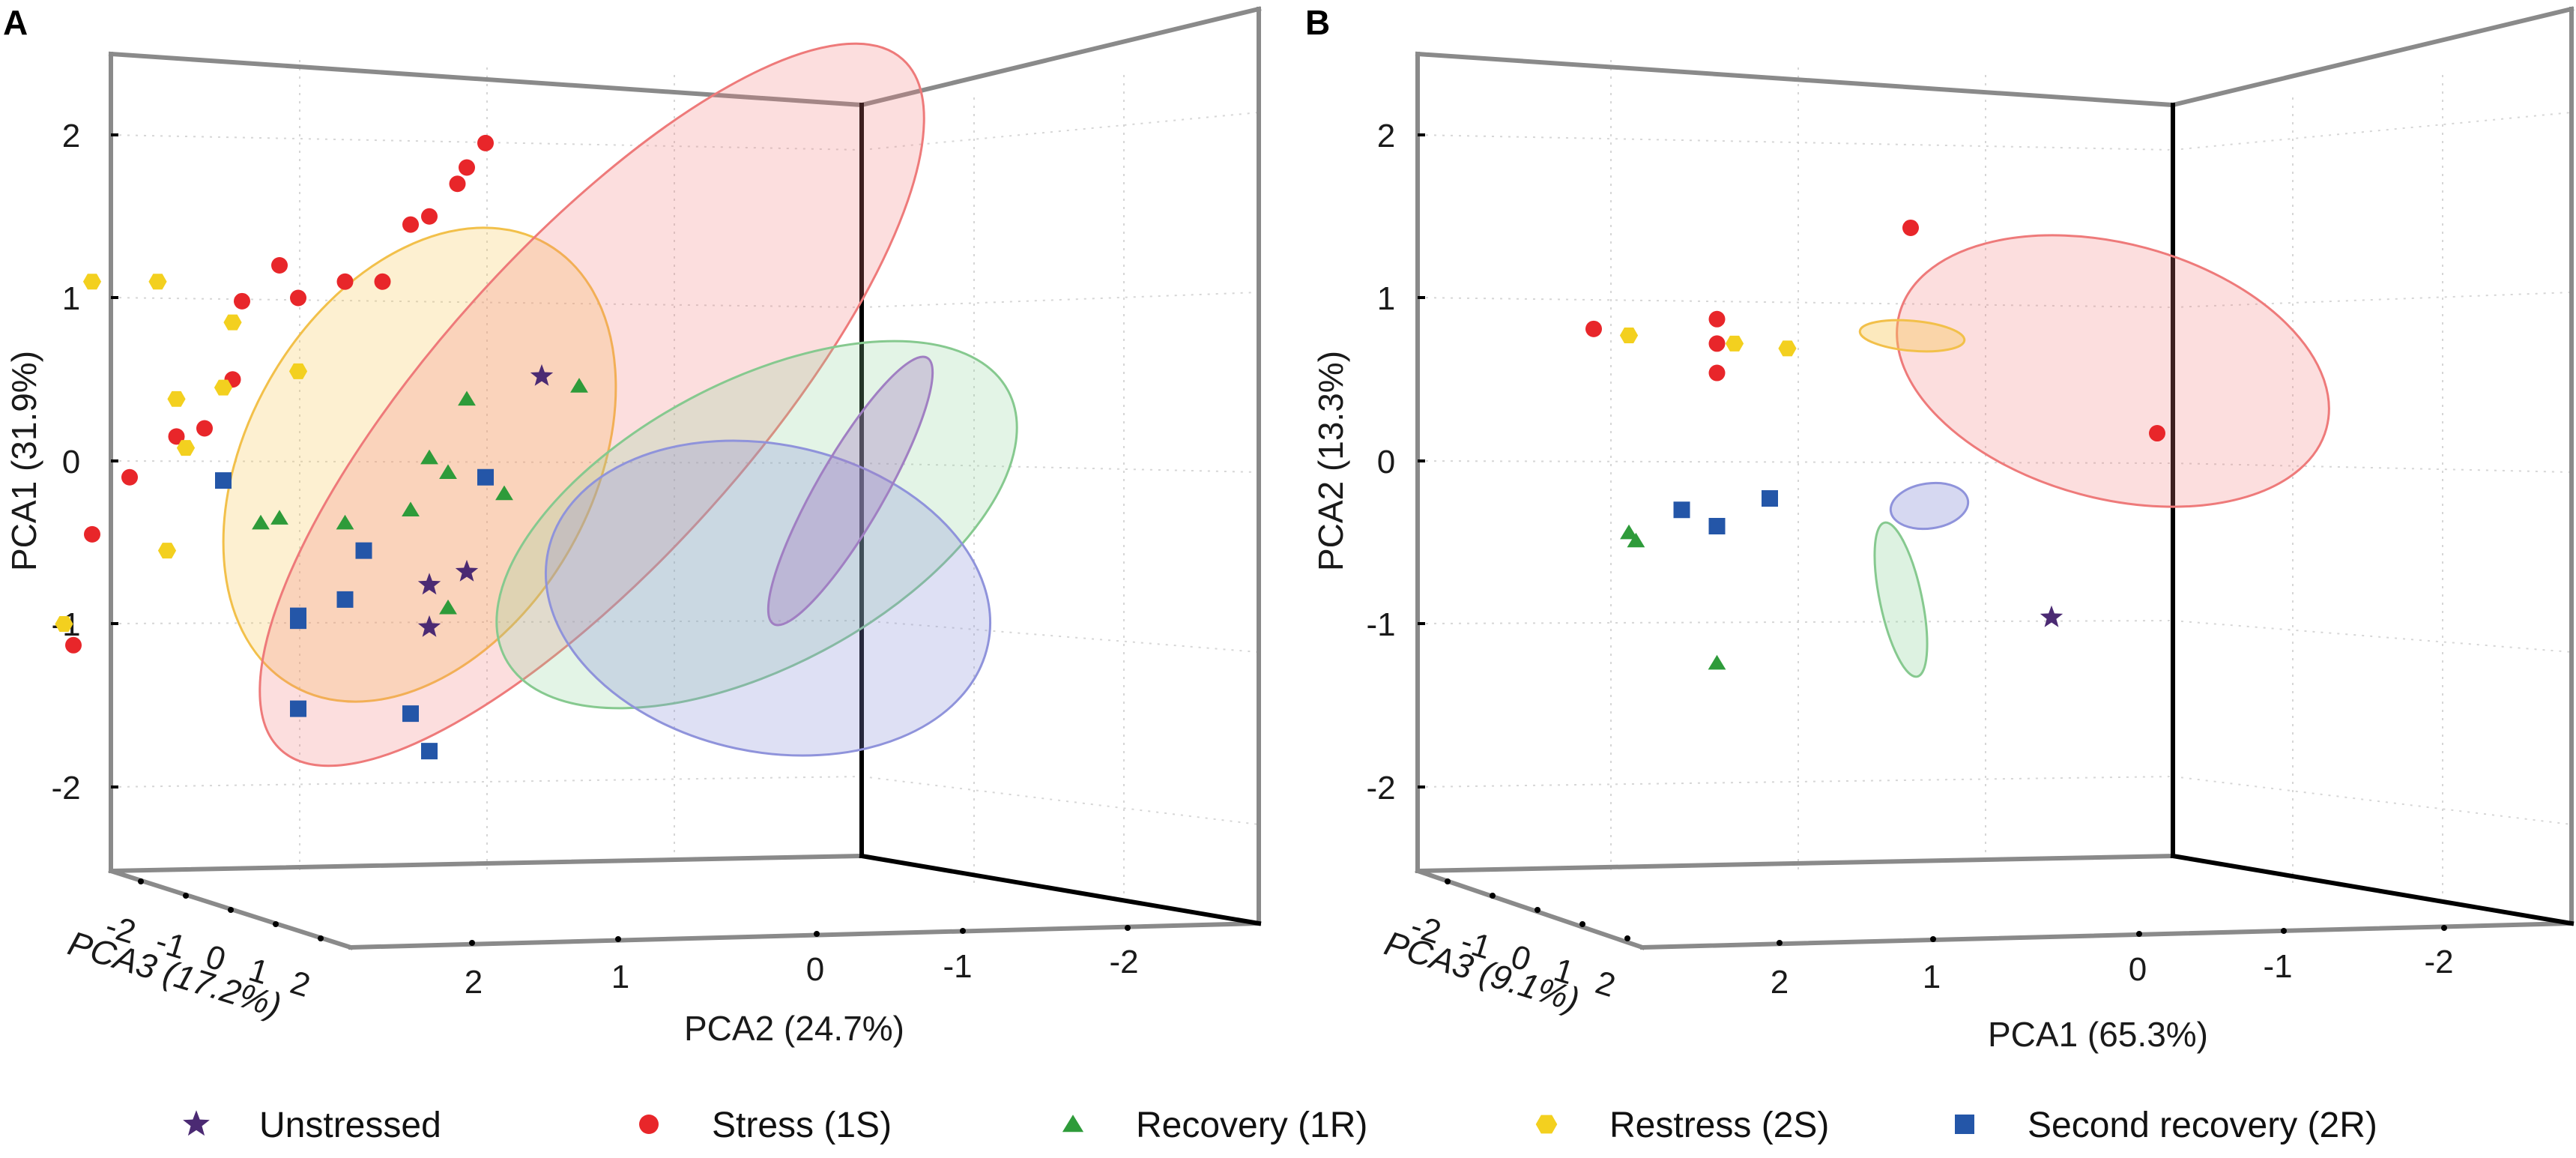  Describe the element at coordinates (2277, 967) in the screenshot. I see `b-xtick-3: -1` at that location.